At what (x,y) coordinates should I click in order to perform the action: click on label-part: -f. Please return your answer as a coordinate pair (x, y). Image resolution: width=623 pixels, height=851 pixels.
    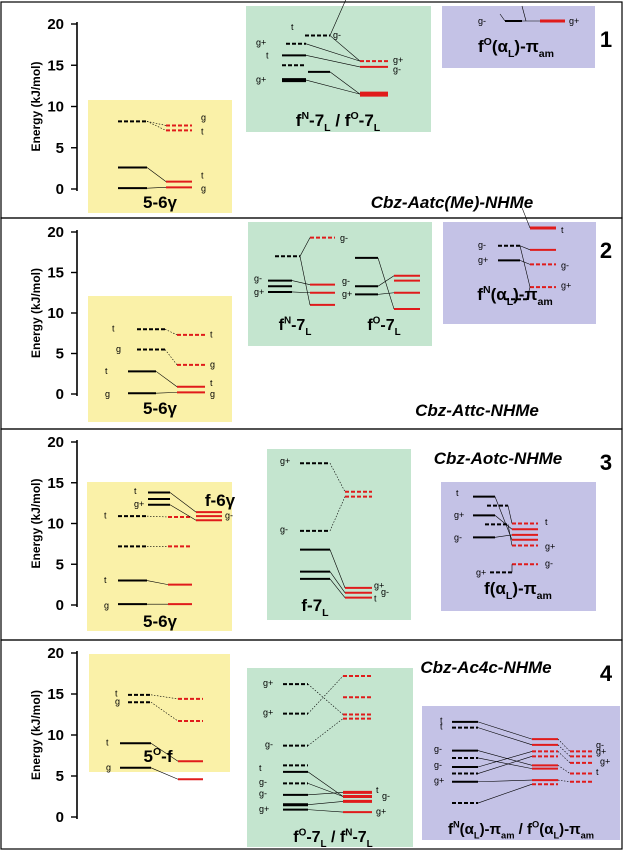
    Looking at the image, I should click on (167, 756).